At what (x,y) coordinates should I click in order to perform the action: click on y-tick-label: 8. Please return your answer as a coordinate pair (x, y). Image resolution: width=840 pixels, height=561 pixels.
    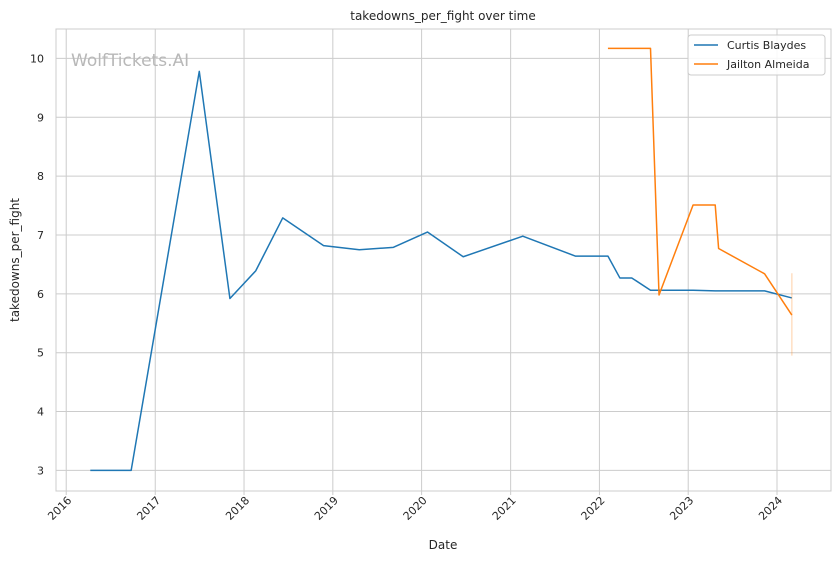
    Looking at the image, I should click on (40, 176).